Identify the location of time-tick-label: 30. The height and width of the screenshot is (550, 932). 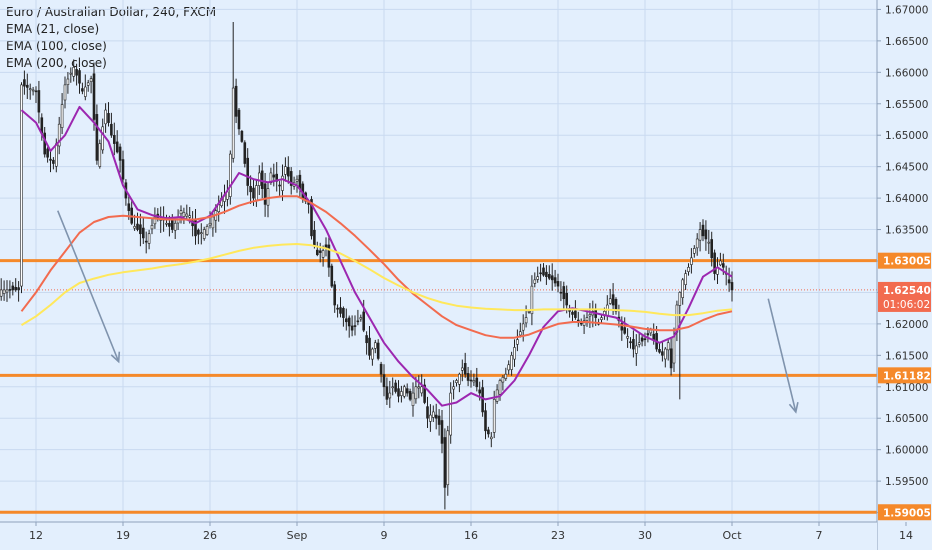
(645, 535).